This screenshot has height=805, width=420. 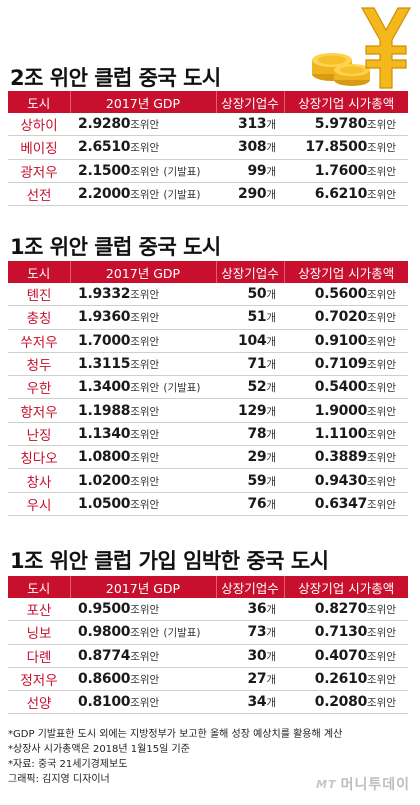 What do you see at coordinates (39, 679) in the screenshot?
I see `city-name: 정저우` at bounding box center [39, 679].